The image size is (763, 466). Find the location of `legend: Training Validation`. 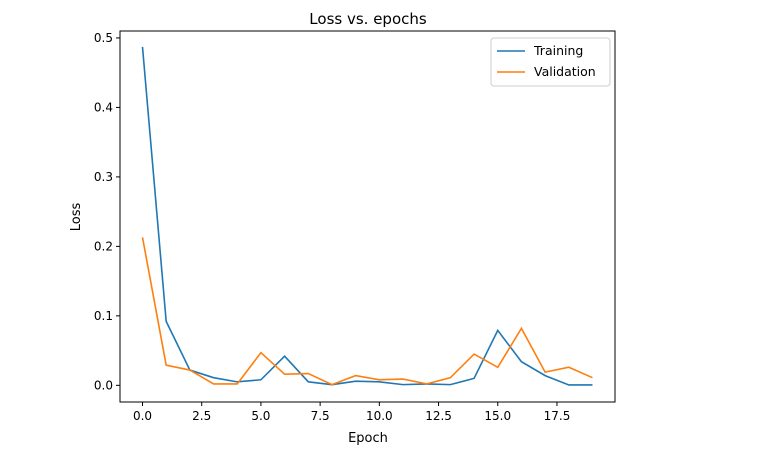

legend: Training Validation is located at coordinates (550, 62).